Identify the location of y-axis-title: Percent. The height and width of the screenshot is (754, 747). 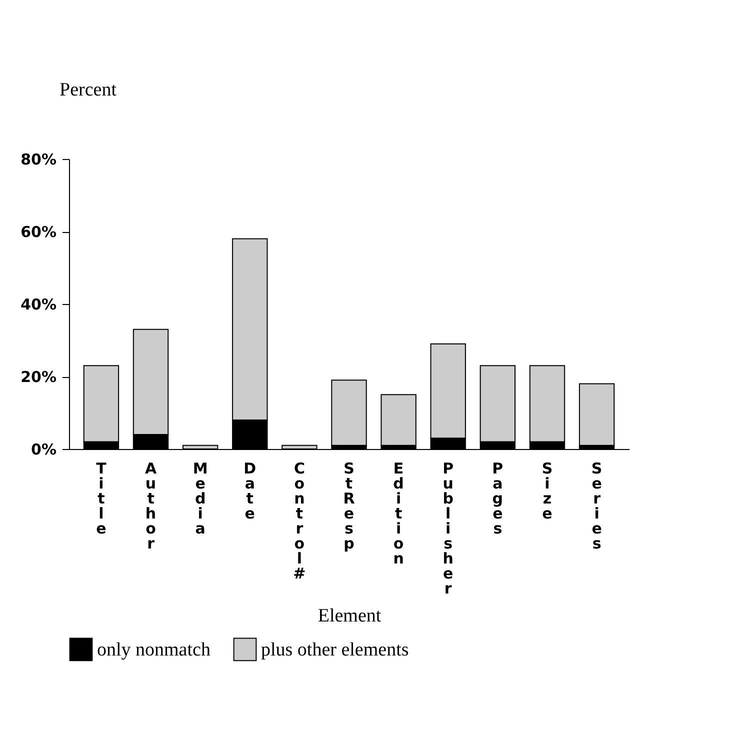
(89, 90).